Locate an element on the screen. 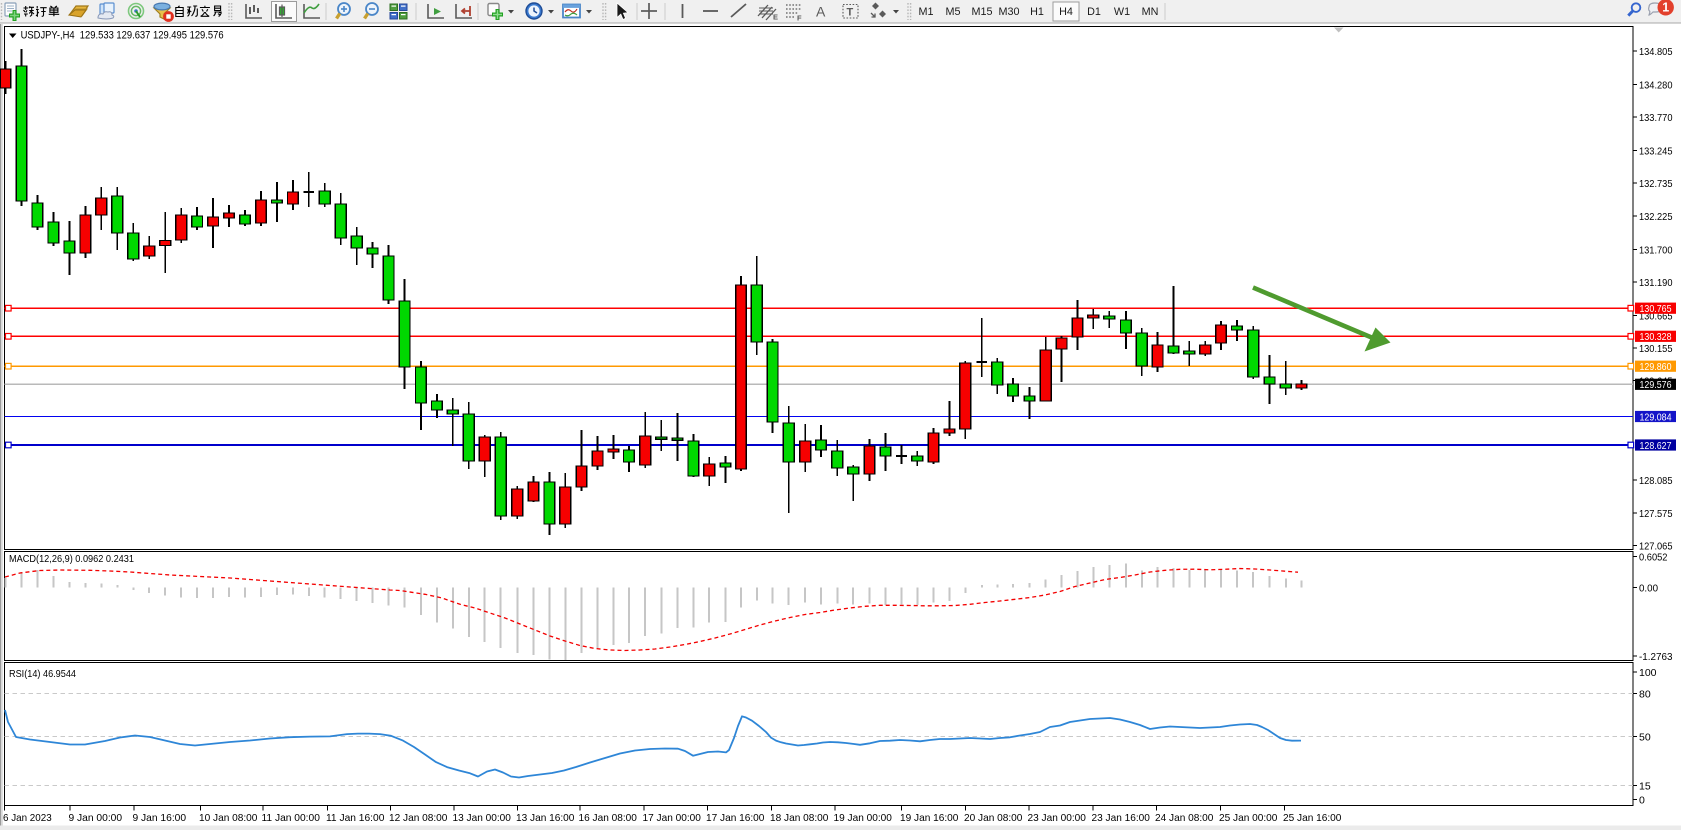 The height and width of the screenshot is (830, 1681). svg-text: M1 is located at coordinates (926, 12).